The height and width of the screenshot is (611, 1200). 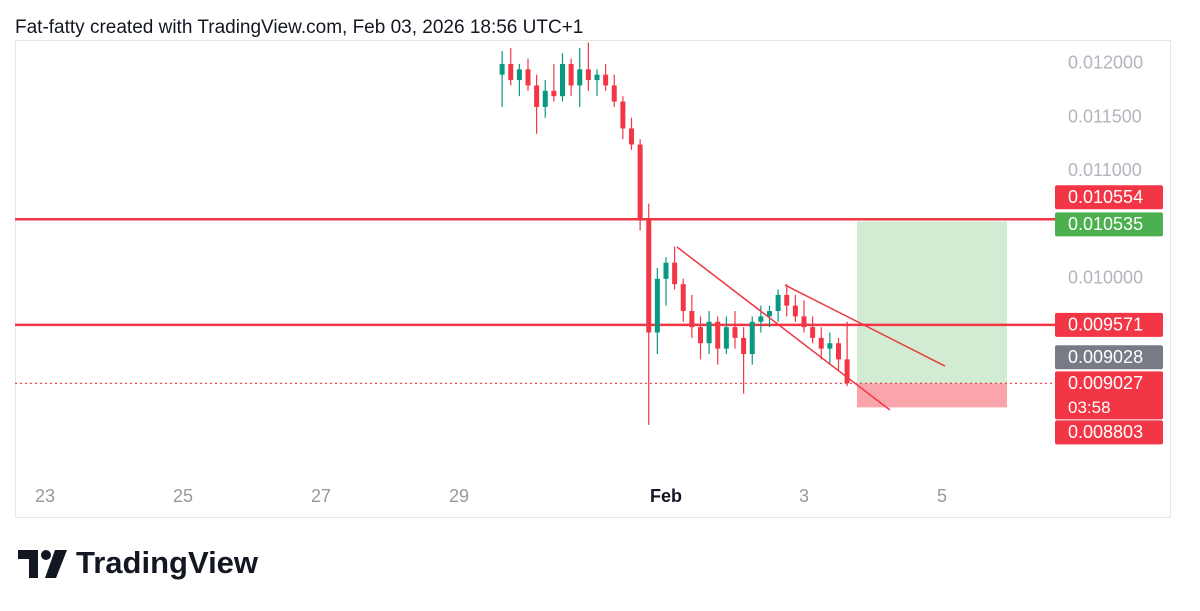 I want to click on x-tick-label: Feb, so click(x=666, y=496).